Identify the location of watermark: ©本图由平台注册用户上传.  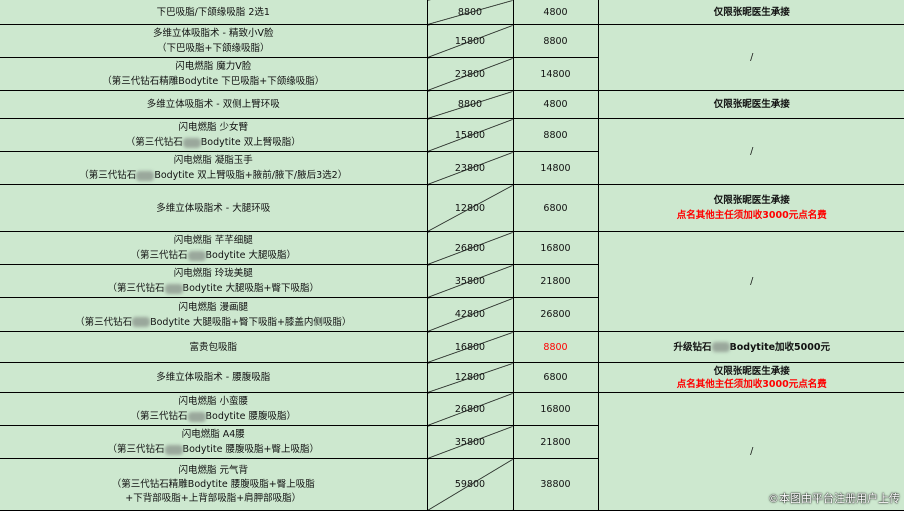
(834, 498).